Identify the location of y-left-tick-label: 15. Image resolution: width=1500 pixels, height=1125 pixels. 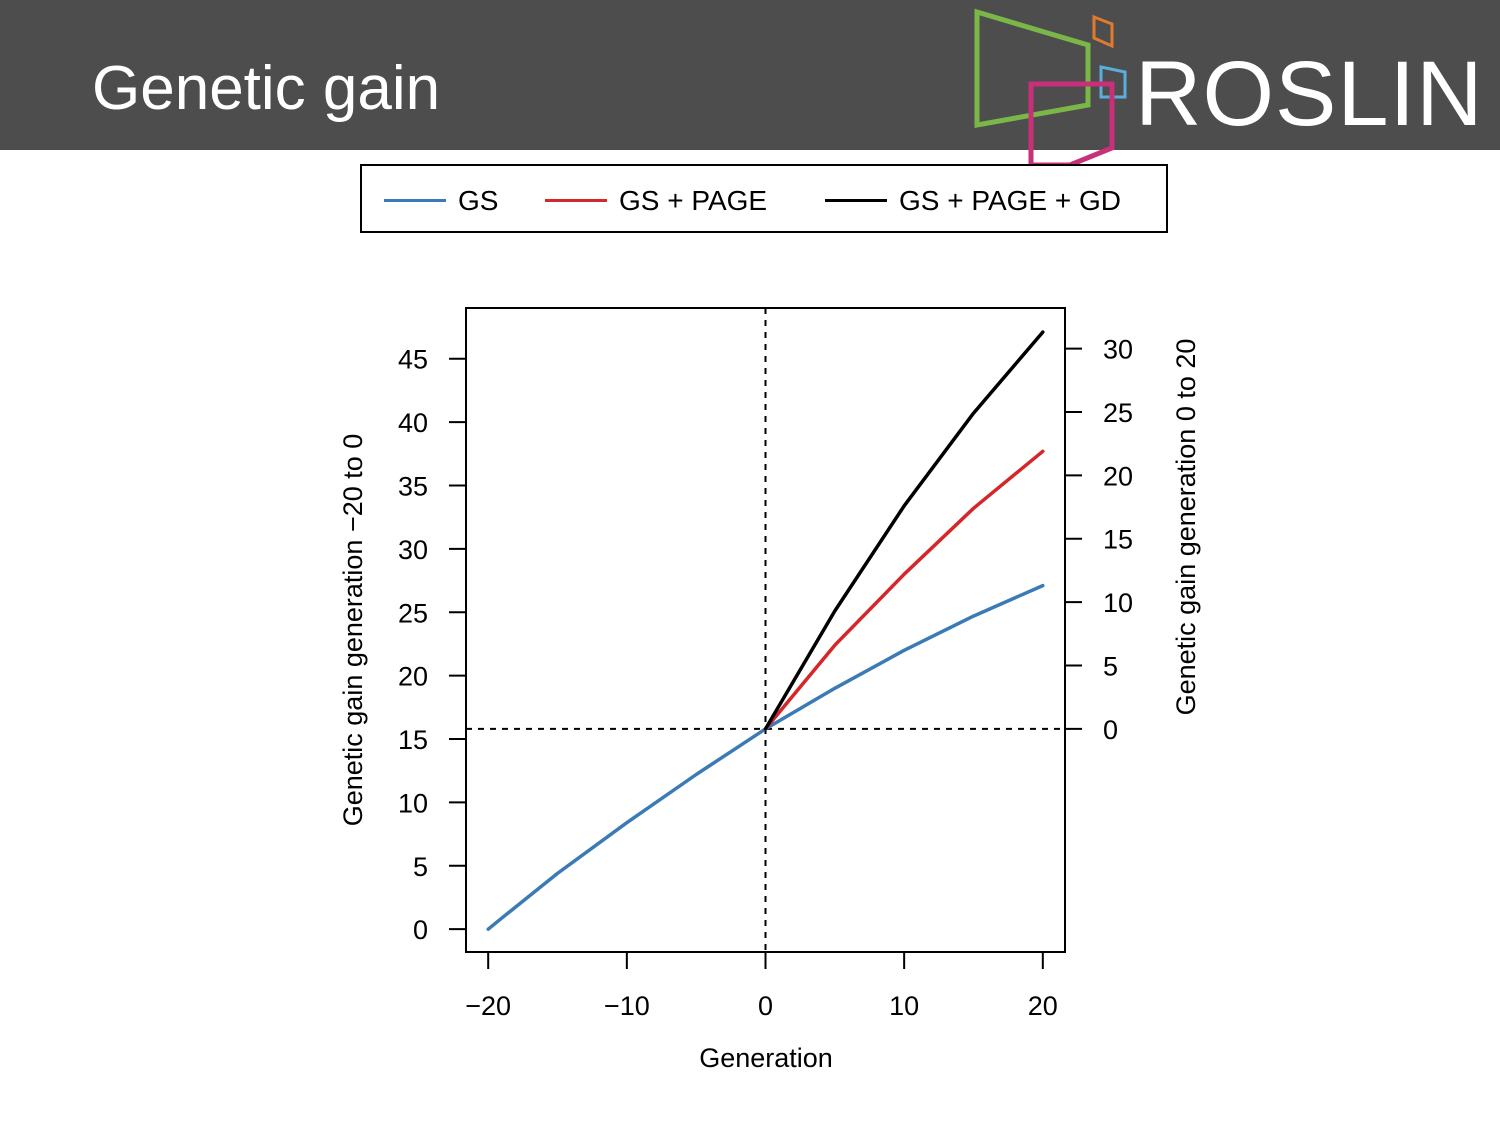
(413, 740).